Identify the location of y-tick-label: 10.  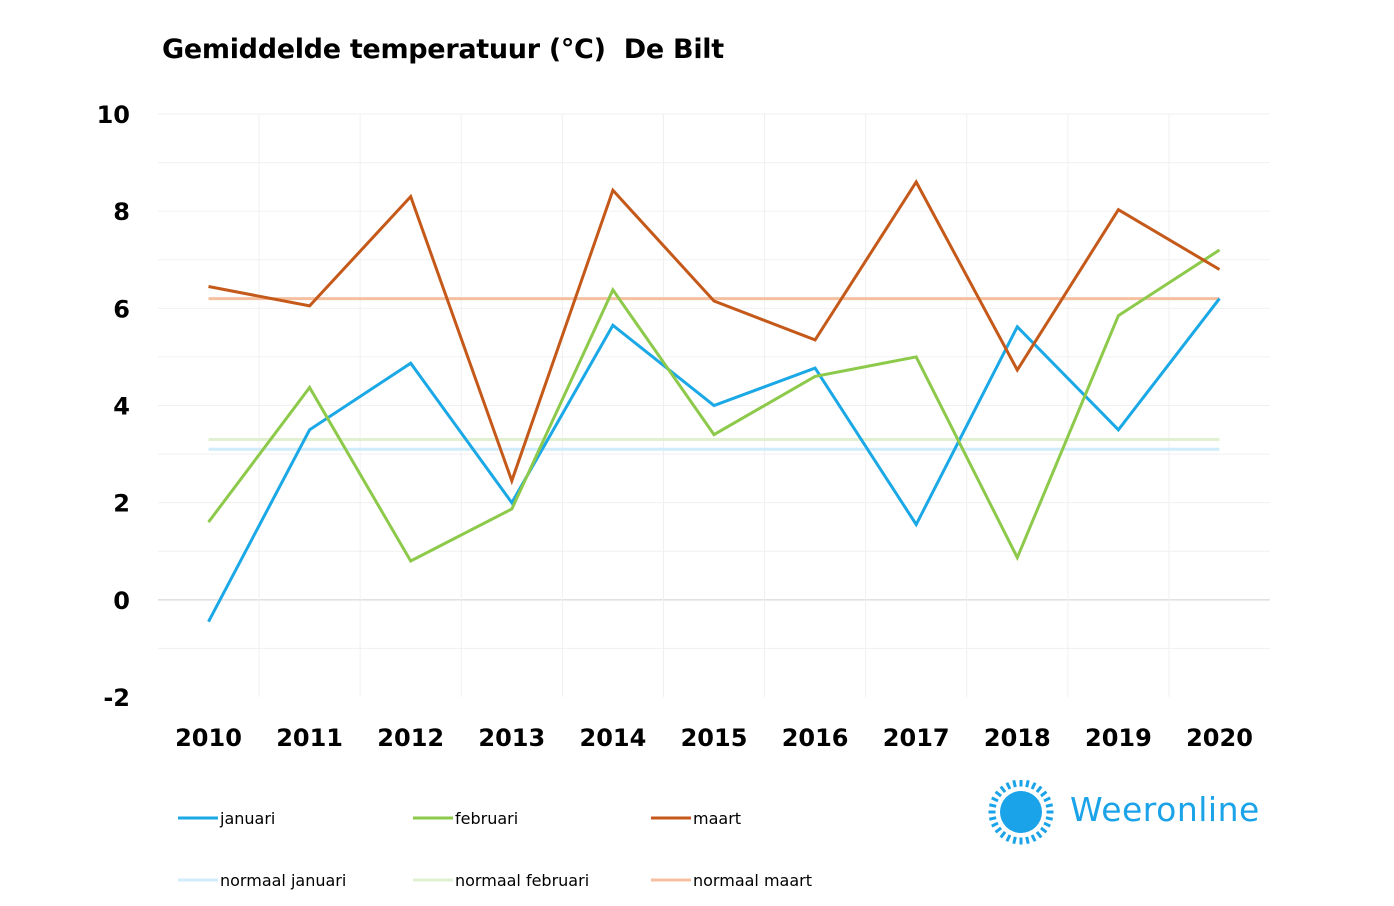
(113, 115).